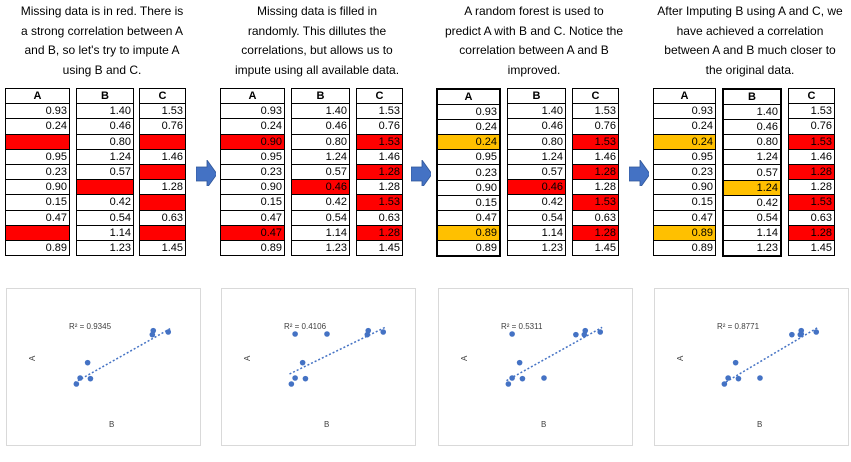 The width and height of the screenshot is (851, 462). I want to click on caption-line: Missing data is in red. There is, so click(102, 11).